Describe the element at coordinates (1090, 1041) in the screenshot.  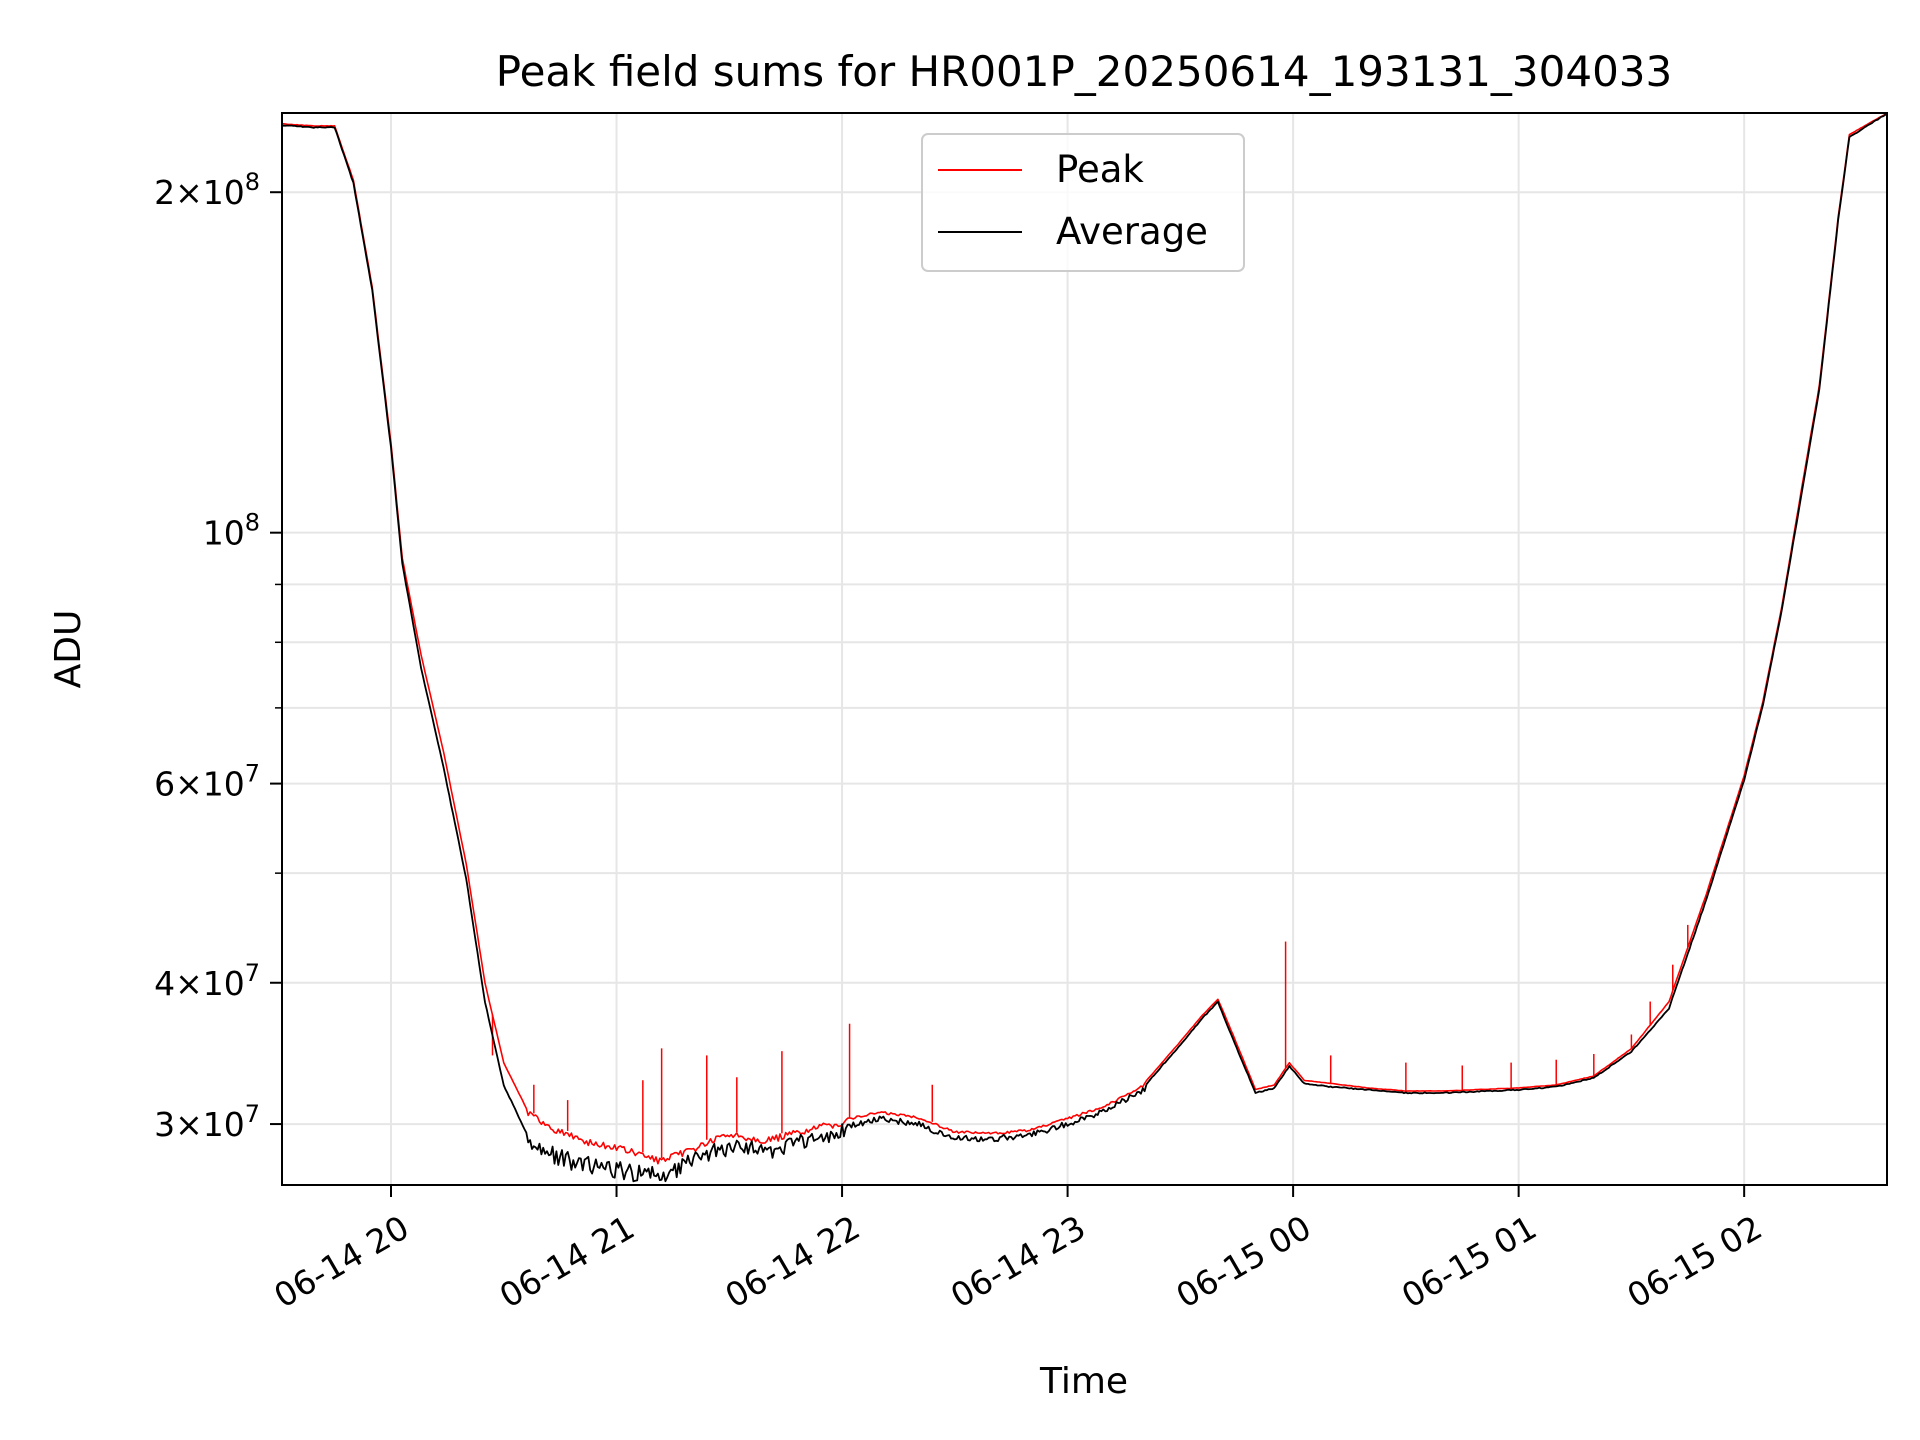
I see `series-spikes-peak` at that location.